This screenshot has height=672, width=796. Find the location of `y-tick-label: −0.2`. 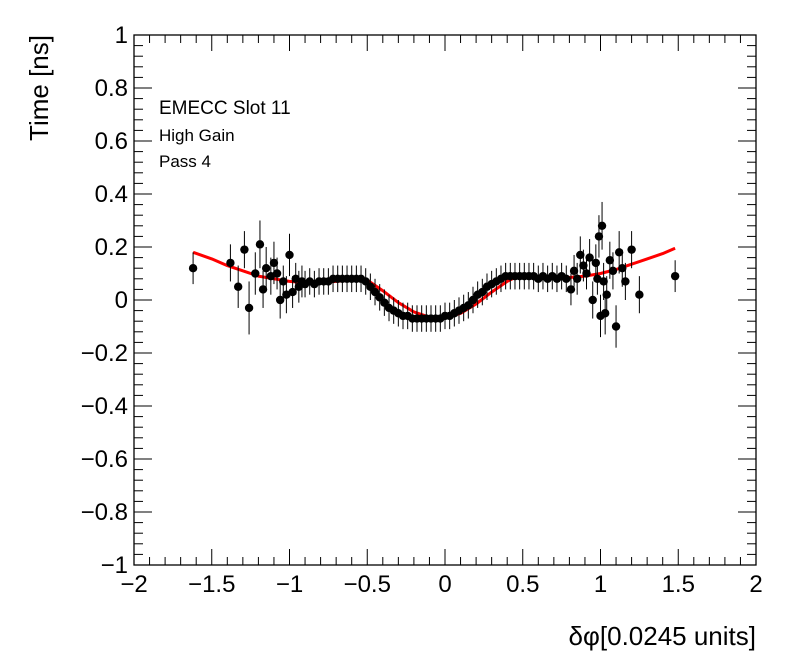

y-tick-label: −0.2 is located at coordinates (104, 353).